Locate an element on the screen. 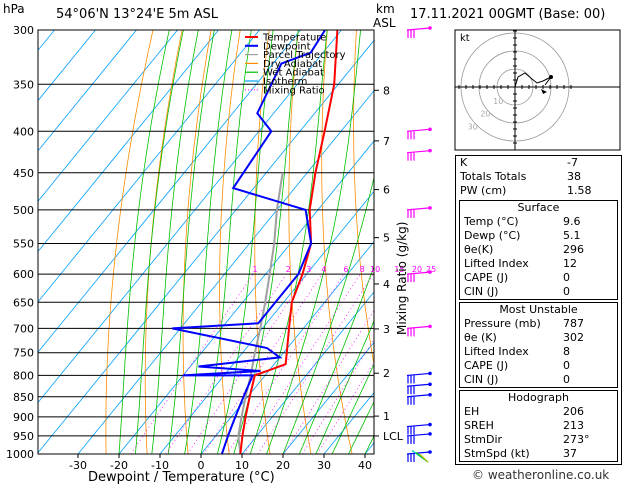 This screenshot has height=486, width=629. temp-tick-label: 0 is located at coordinates (201, 465).